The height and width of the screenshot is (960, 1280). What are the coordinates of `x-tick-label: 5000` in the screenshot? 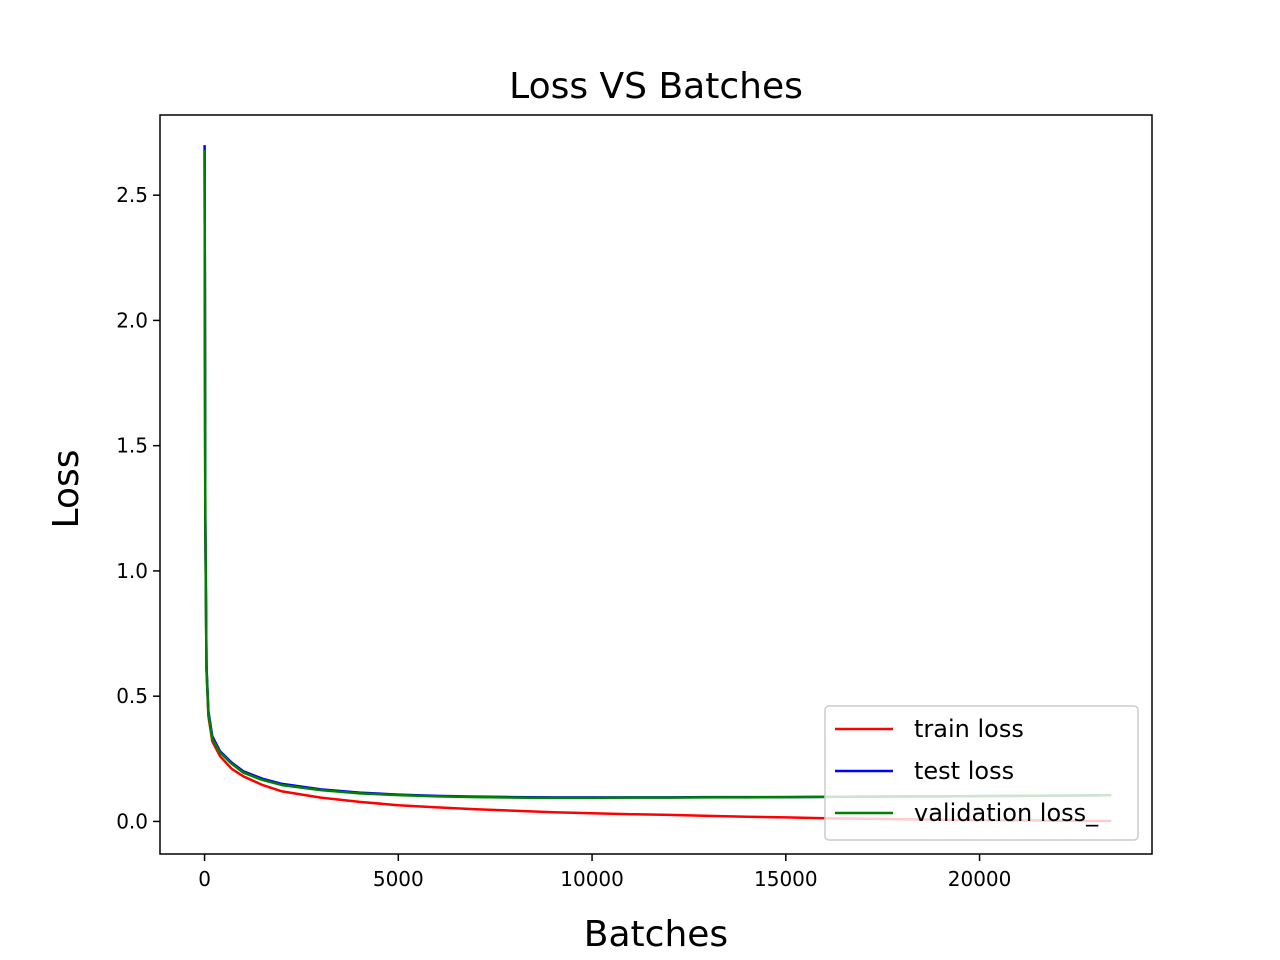 It's located at (398, 879).